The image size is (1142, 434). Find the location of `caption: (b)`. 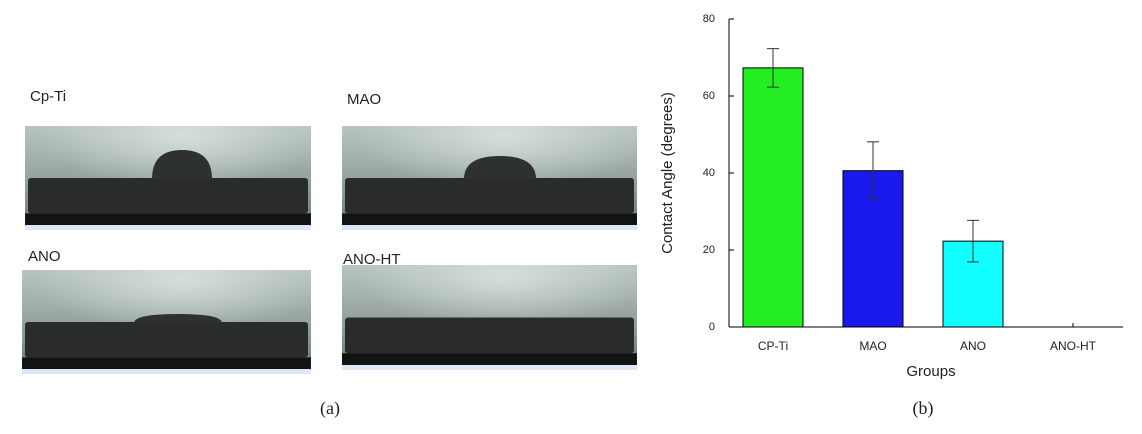

caption: (b) is located at coordinates (923, 408).